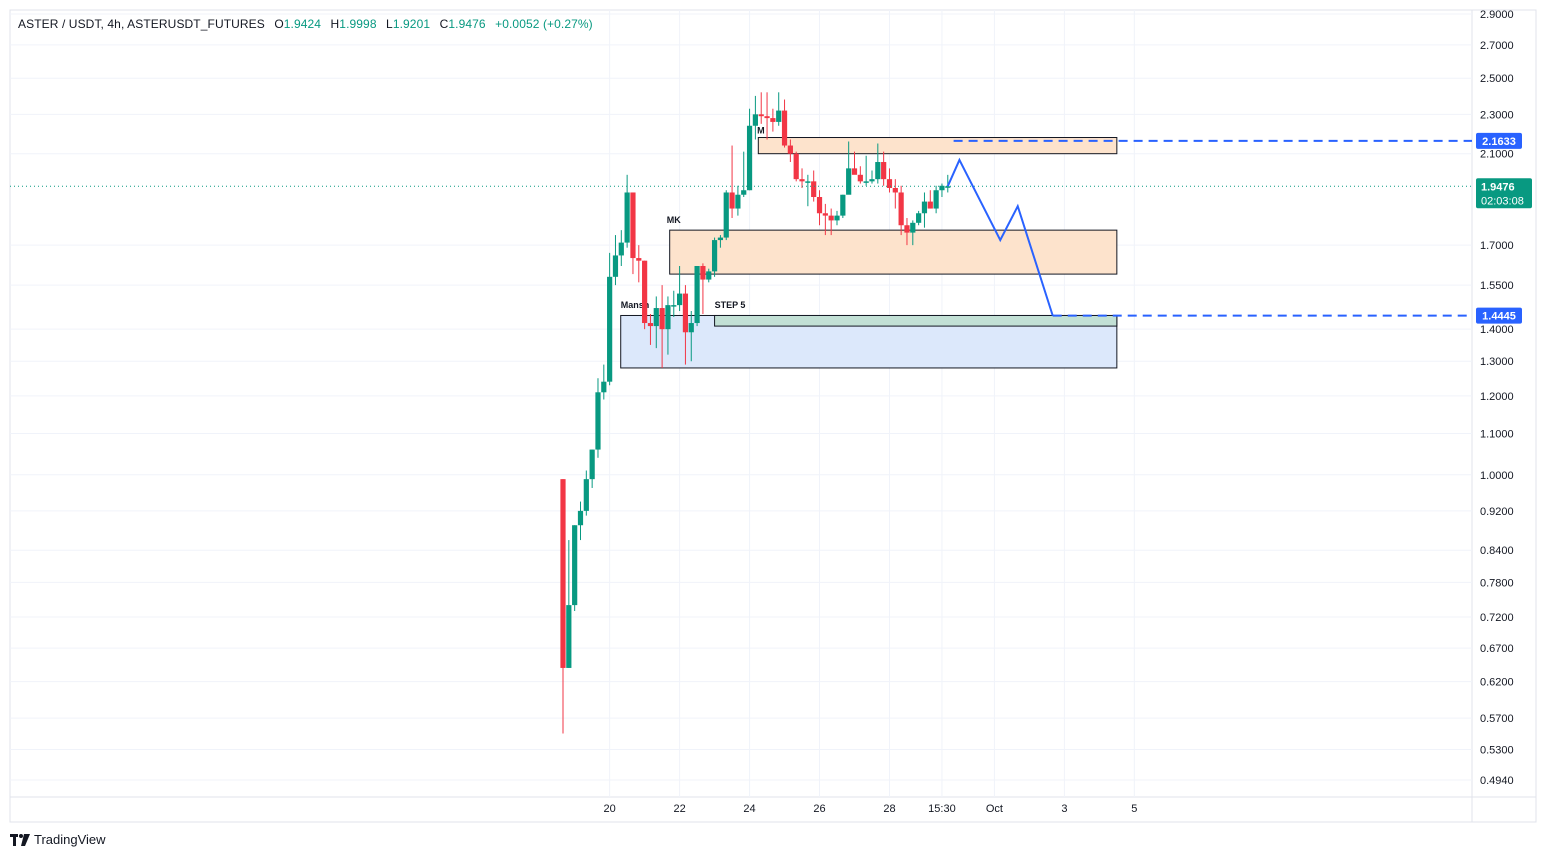  What do you see at coordinates (1497, 397) in the screenshot?
I see `y-tick-label: 1.2000` at bounding box center [1497, 397].